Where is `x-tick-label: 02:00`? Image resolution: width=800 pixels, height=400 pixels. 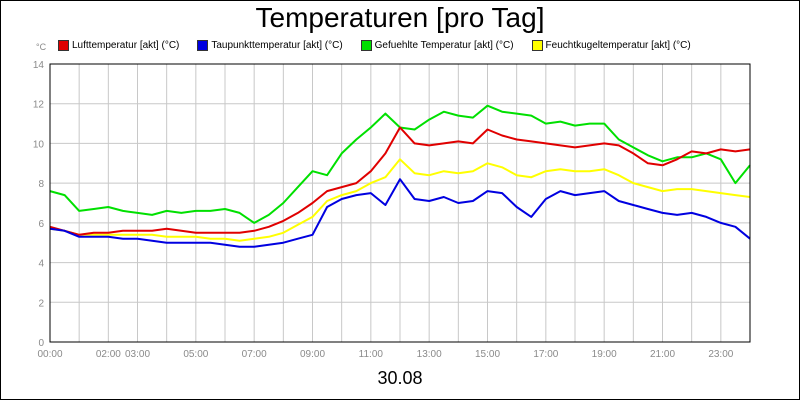 x-tick-label: 02:00 is located at coordinates (108, 354).